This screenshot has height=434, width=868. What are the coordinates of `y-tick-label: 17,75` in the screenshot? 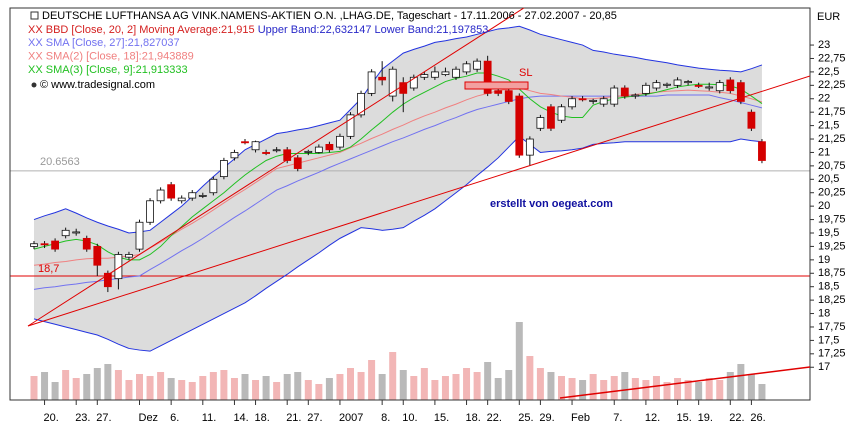 It's located at (832, 327).